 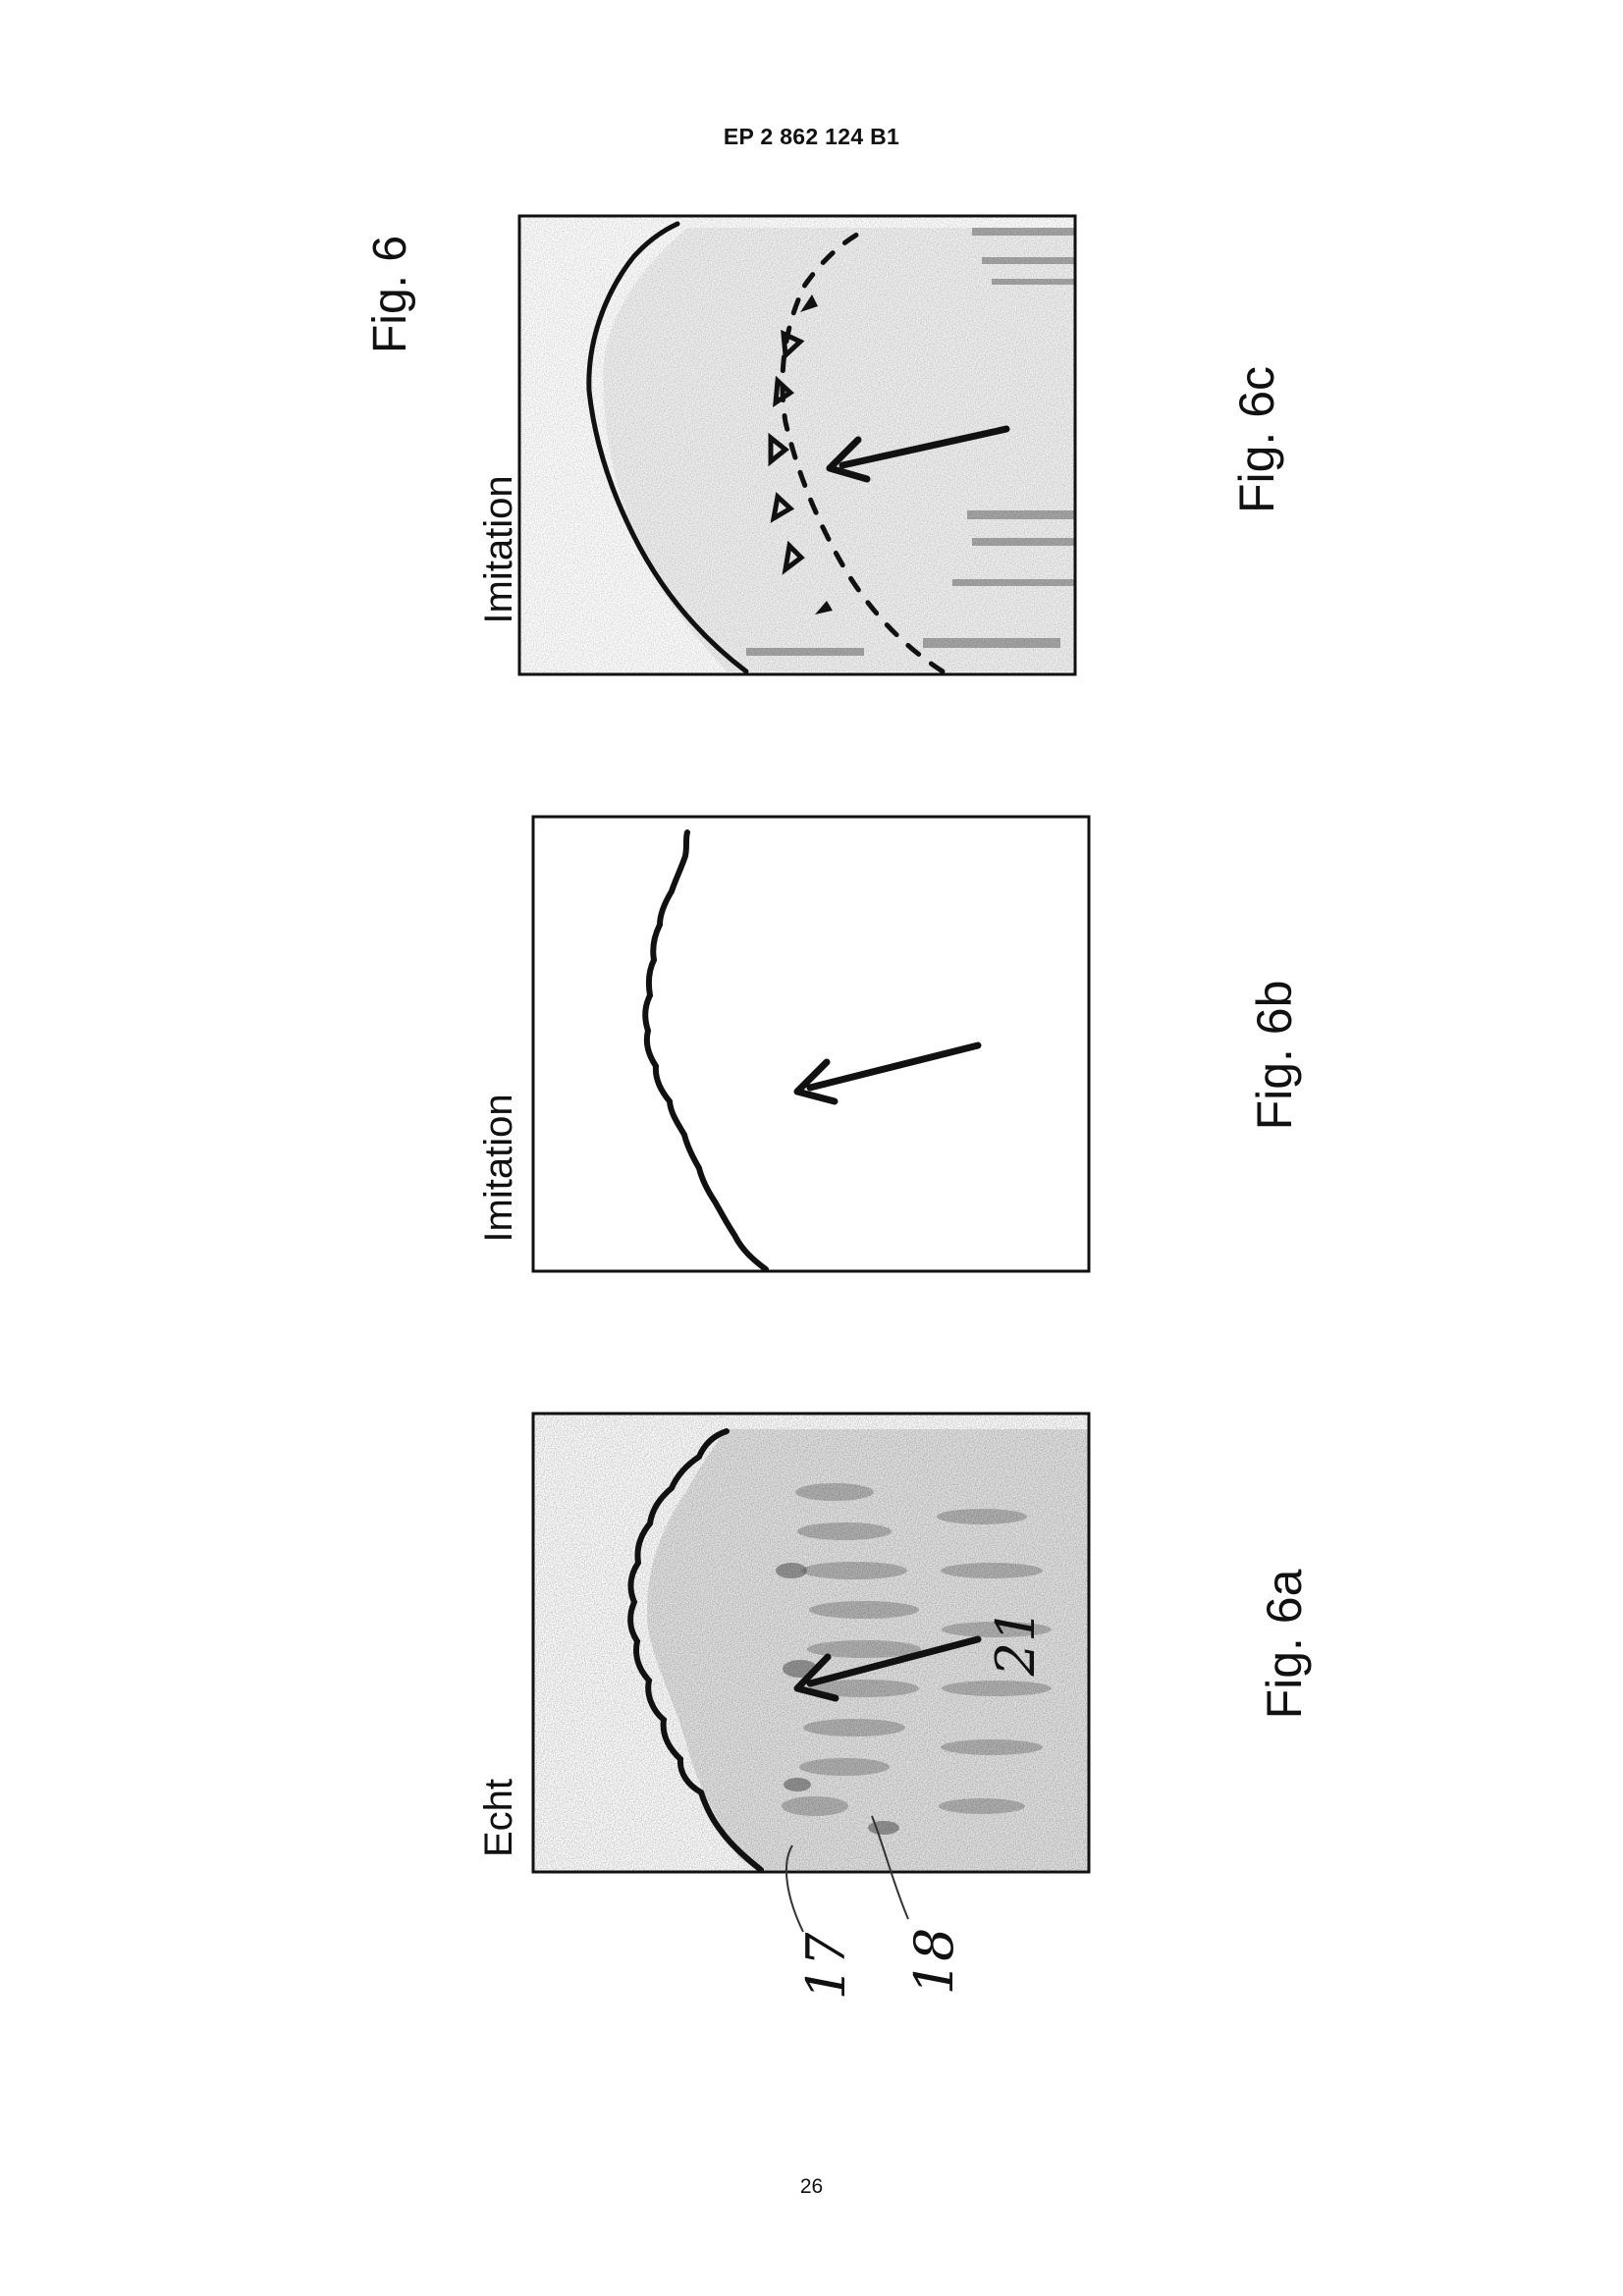 What do you see at coordinates (811, 2187) in the screenshot?
I see `page-number: 26` at bounding box center [811, 2187].